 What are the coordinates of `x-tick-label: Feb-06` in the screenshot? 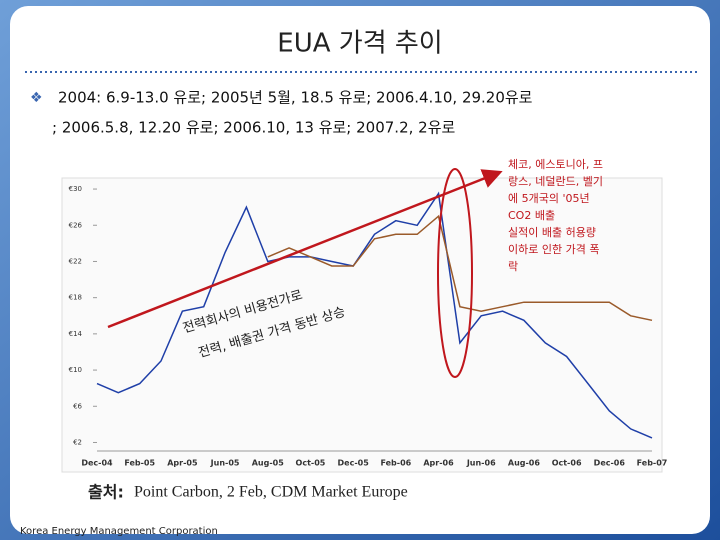 It's located at (395, 463).